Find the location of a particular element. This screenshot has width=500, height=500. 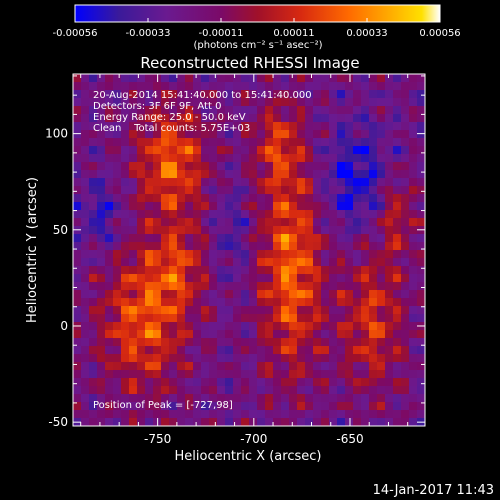

info-detectors: Detectors: 3F 6F 9F, Att 0 is located at coordinates (157, 106).